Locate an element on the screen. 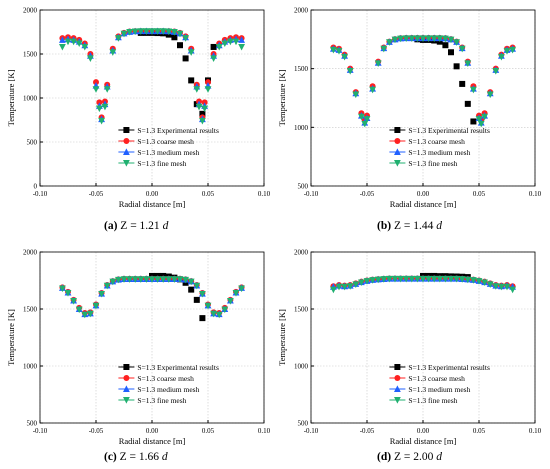  caption-b: (b) Z = 1.44 d is located at coordinates (409, 226).